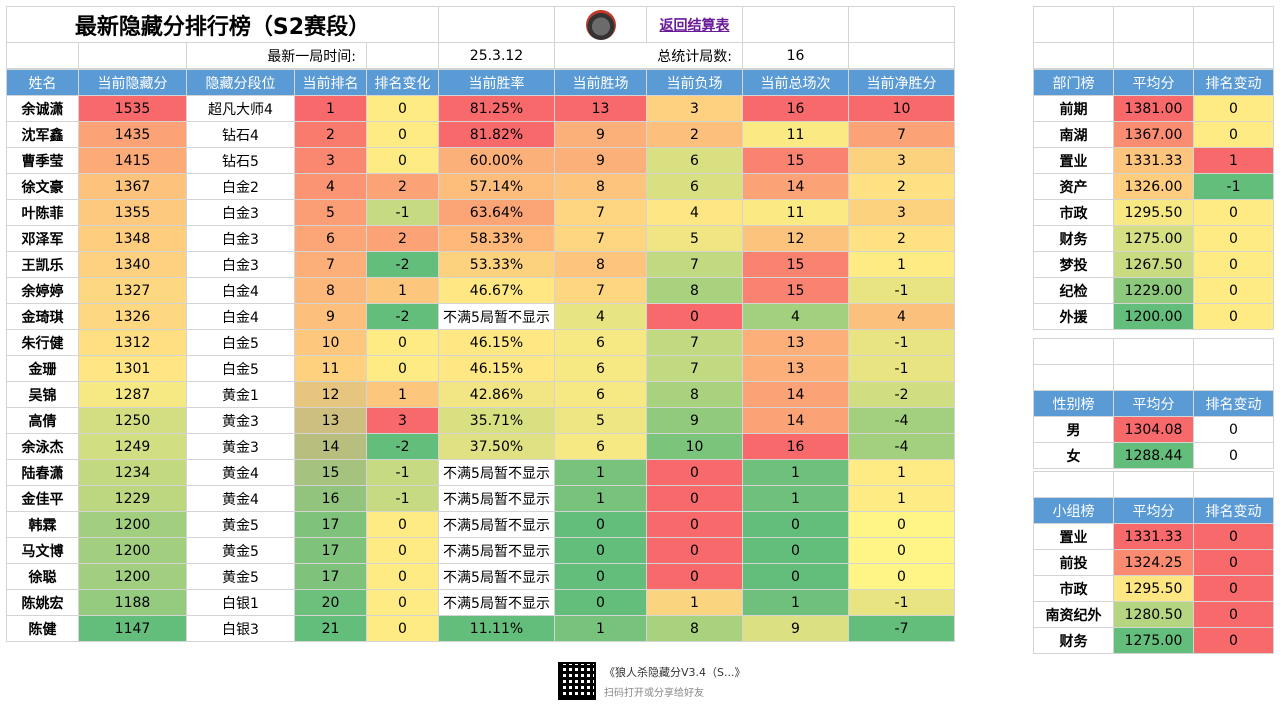 Image resolution: width=1280 pixels, height=713 pixels. Describe the element at coordinates (795, 55) in the screenshot. I see `total-games-value: 16` at that location.